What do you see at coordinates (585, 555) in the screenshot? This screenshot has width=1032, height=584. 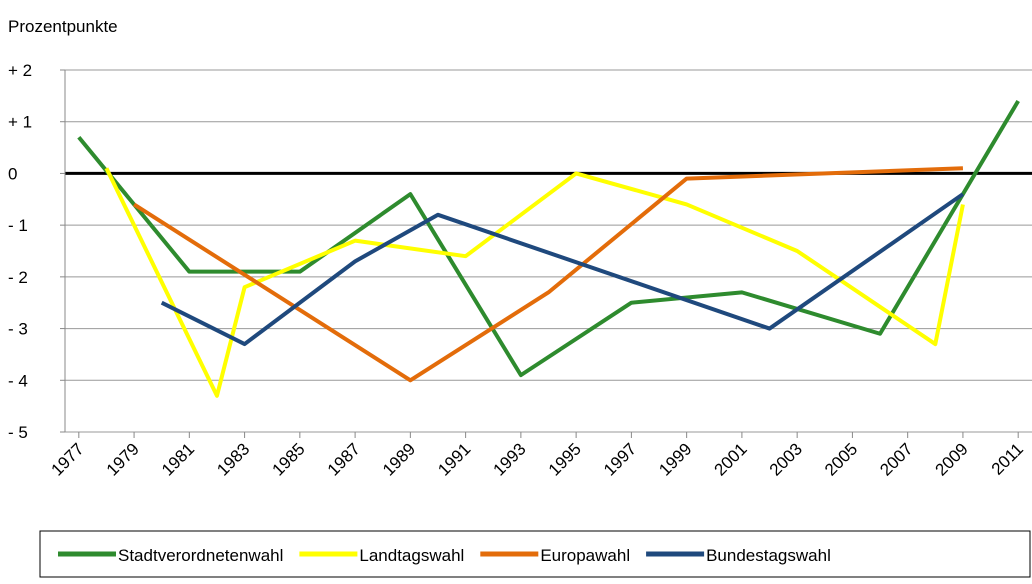 I see `legend-label: Europawahl` at bounding box center [585, 555].